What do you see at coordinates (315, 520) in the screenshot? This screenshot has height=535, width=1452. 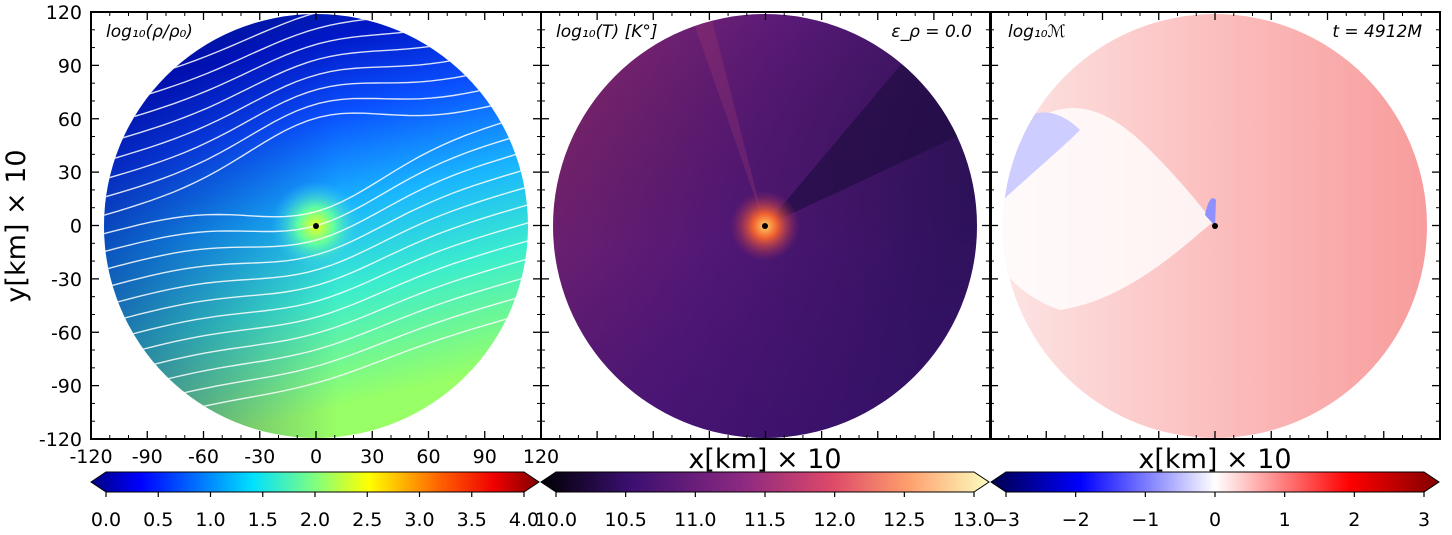 I see `colorbar-tick-label: 2.0` at bounding box center [315, 520].